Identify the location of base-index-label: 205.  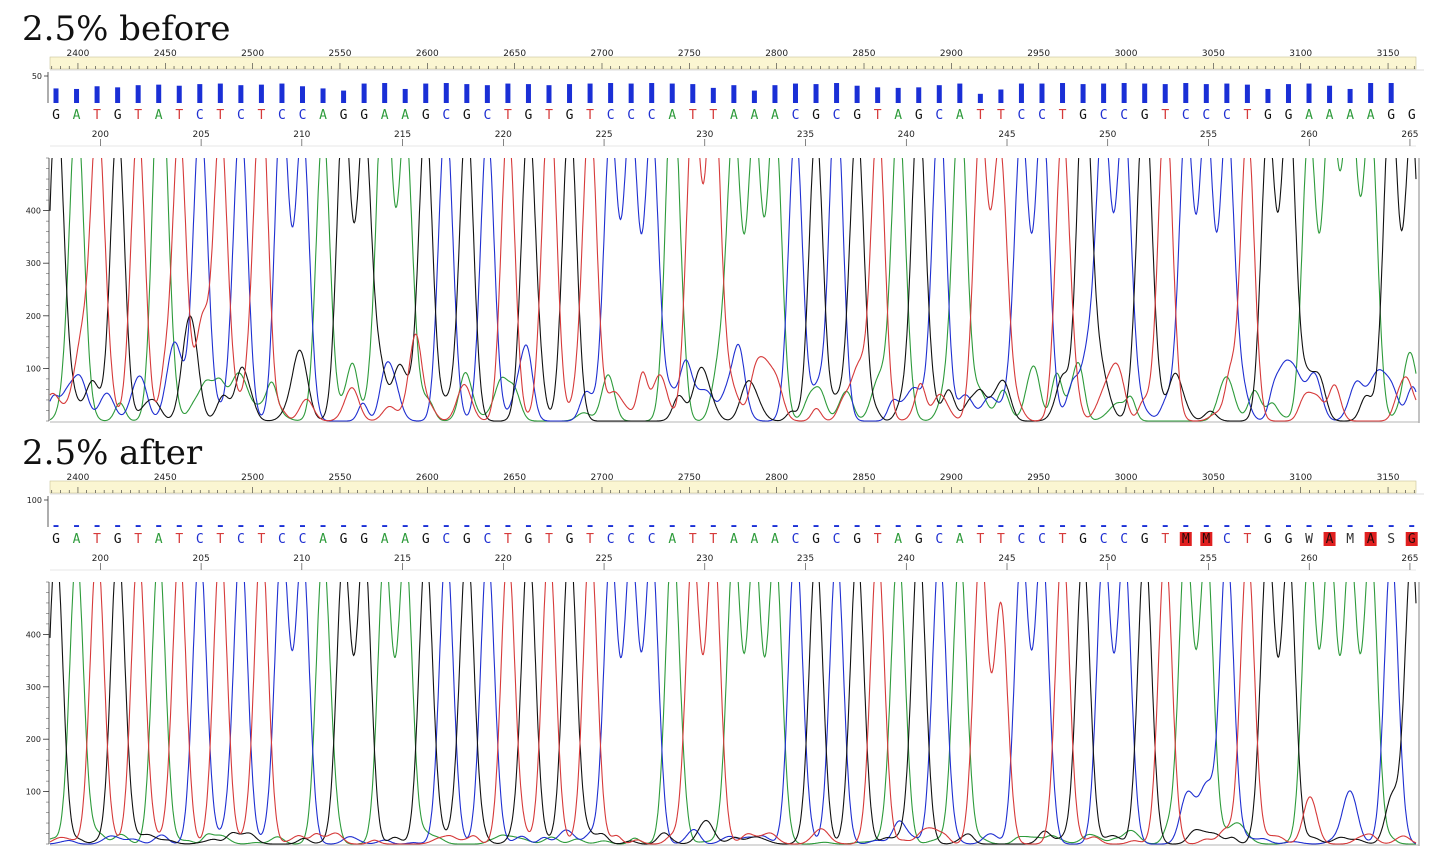
(201, 135).